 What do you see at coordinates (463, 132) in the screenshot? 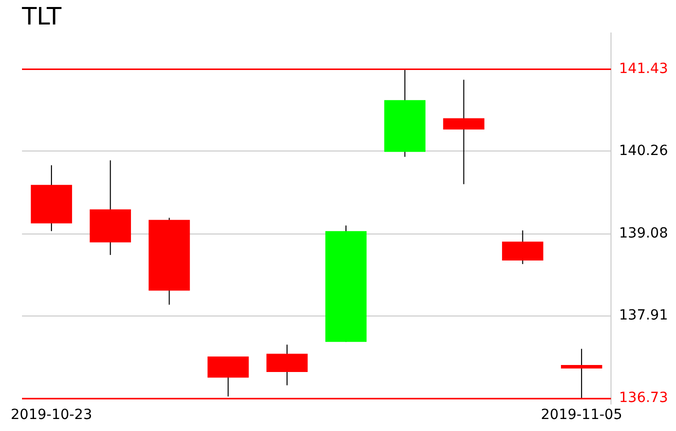
I see `candlestick` at bounding box center [463, 132].